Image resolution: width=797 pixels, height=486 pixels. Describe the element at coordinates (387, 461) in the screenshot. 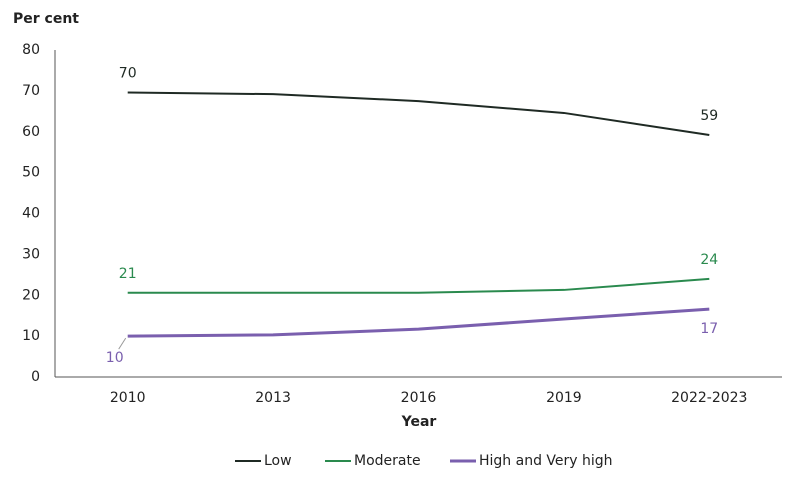

I see `legend-label: Moderate` at that location.